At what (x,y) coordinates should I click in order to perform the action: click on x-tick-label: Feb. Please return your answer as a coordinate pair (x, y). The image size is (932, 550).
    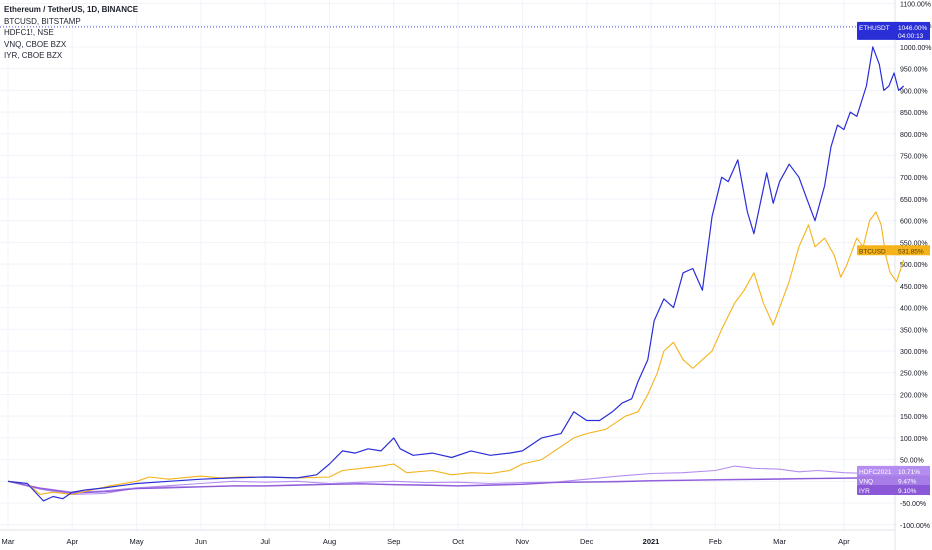
    Looking at the image, I should click on (715, 541).